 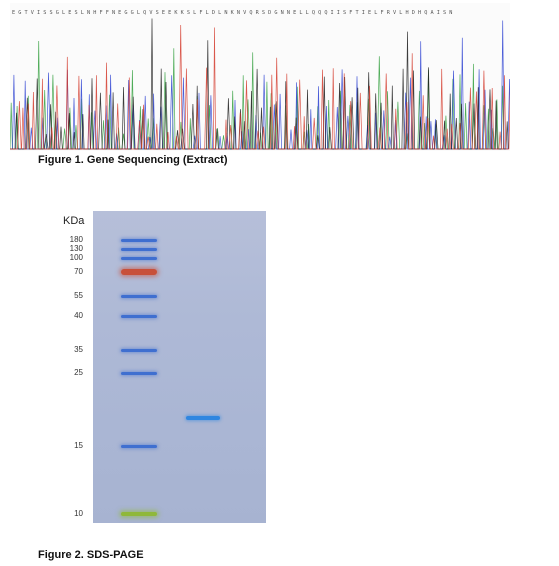 What do you see at coordinates (78, 295) in the screenshot?
I see `mw-label-55: 55` at bounding box center [78, 295].